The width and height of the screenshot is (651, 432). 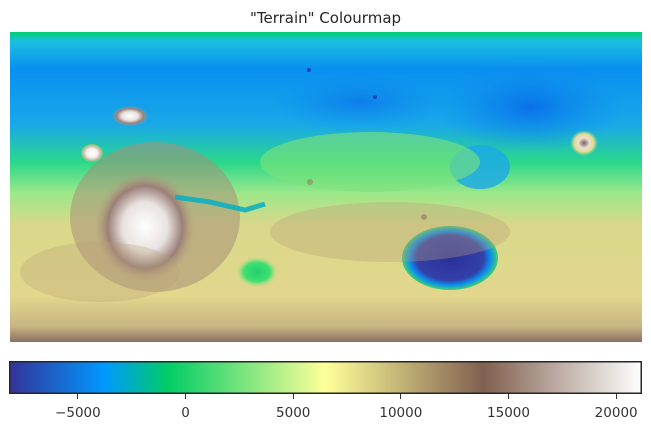 What do you see at coordinates (401, 413) in the screenshot?
I see `colorbar-tick-label: 10000` at bounding box center [401, 413].